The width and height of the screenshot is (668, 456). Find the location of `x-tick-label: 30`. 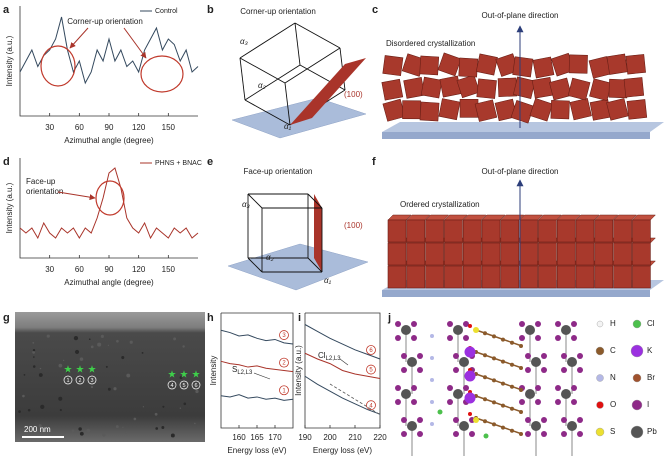

x-tick-label: 30 is located at coordinates (49, 127).